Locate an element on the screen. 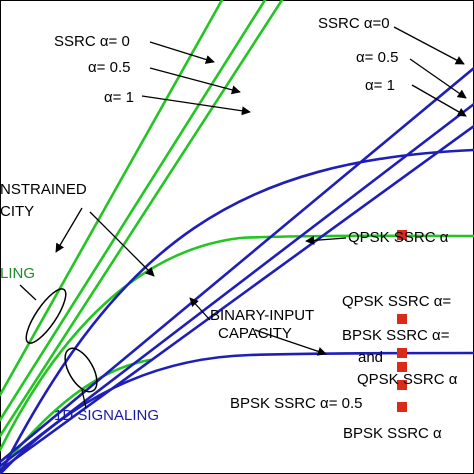 Image resolution: width=474 pixels, height=474 pixels. label-bpsk-ssrc-mid: BPSK SSRC α= is located at coordinates (396, 335).